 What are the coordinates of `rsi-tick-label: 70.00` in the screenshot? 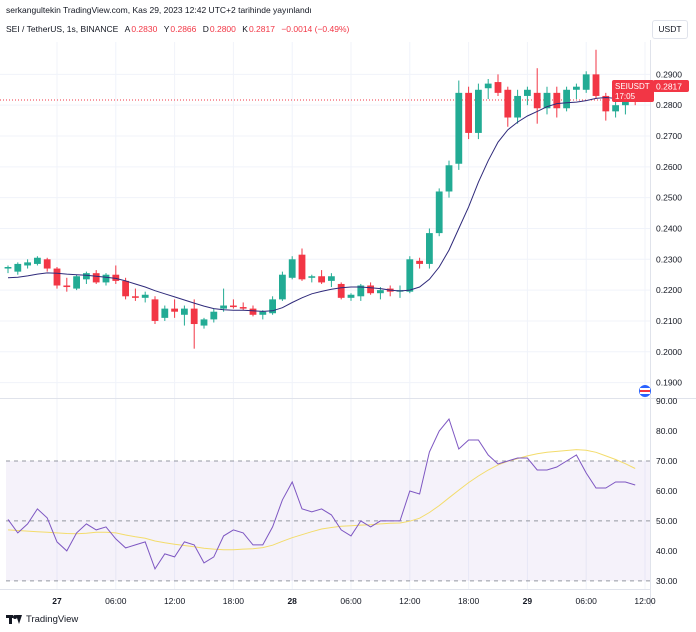 It's located at (667, 461).